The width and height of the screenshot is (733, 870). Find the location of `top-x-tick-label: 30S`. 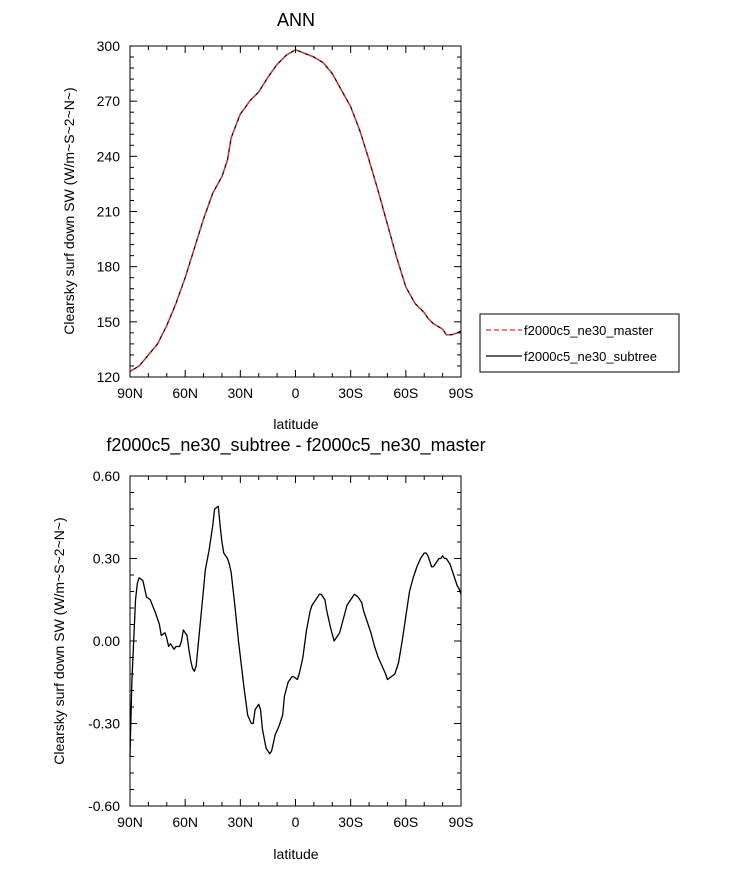

top-x-tick-label: 30S is located at coordinates (350, 393).